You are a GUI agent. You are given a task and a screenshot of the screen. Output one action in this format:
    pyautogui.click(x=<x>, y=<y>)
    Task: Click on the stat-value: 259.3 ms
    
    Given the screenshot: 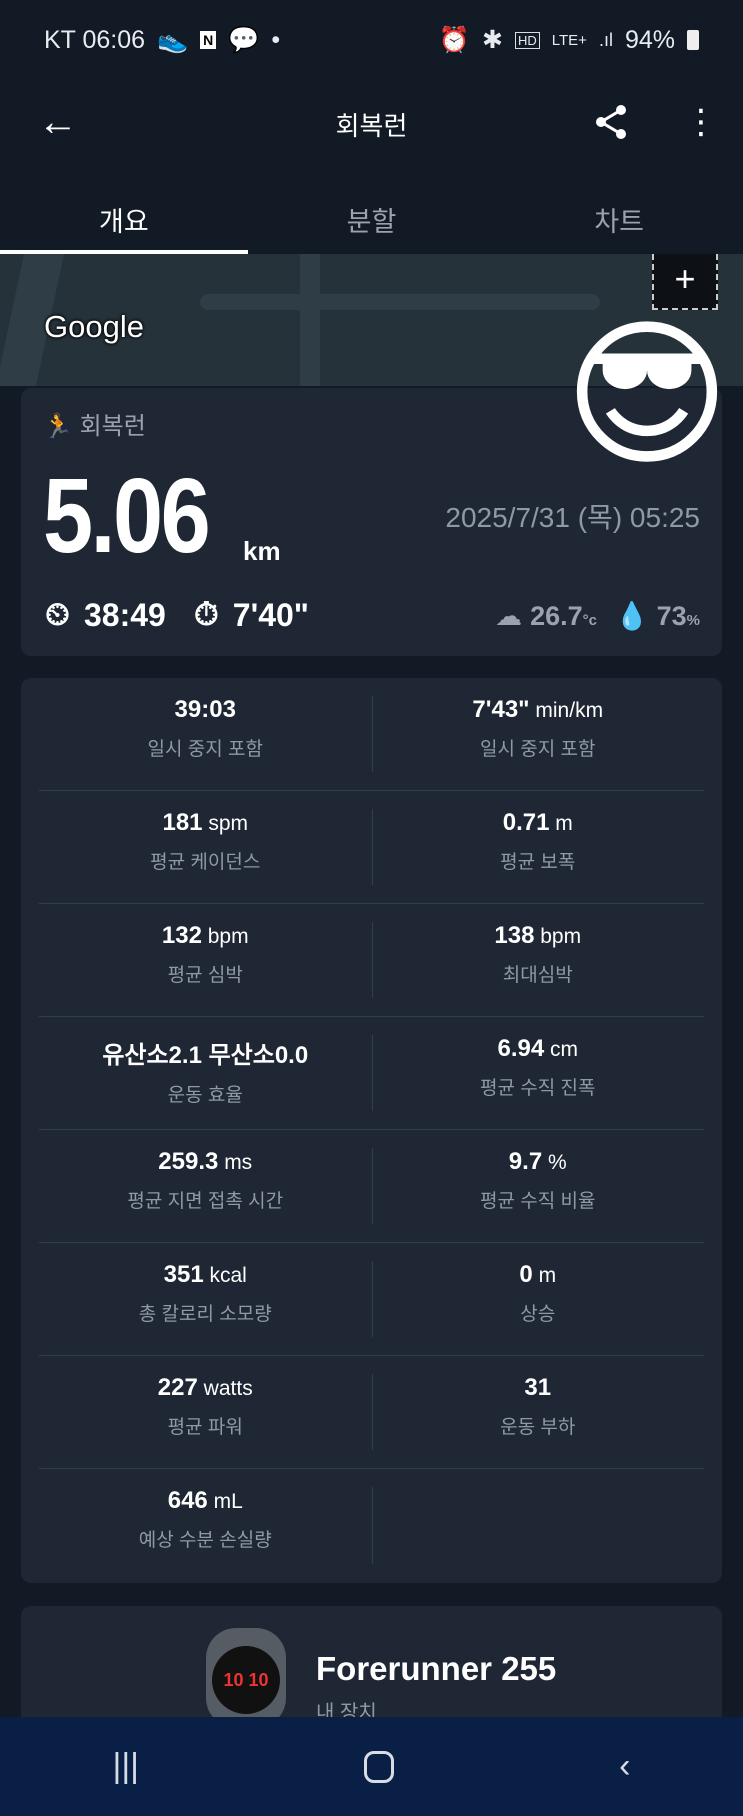 What is the action you would take?
    pyautogui.click(x=205, y=1162)
    